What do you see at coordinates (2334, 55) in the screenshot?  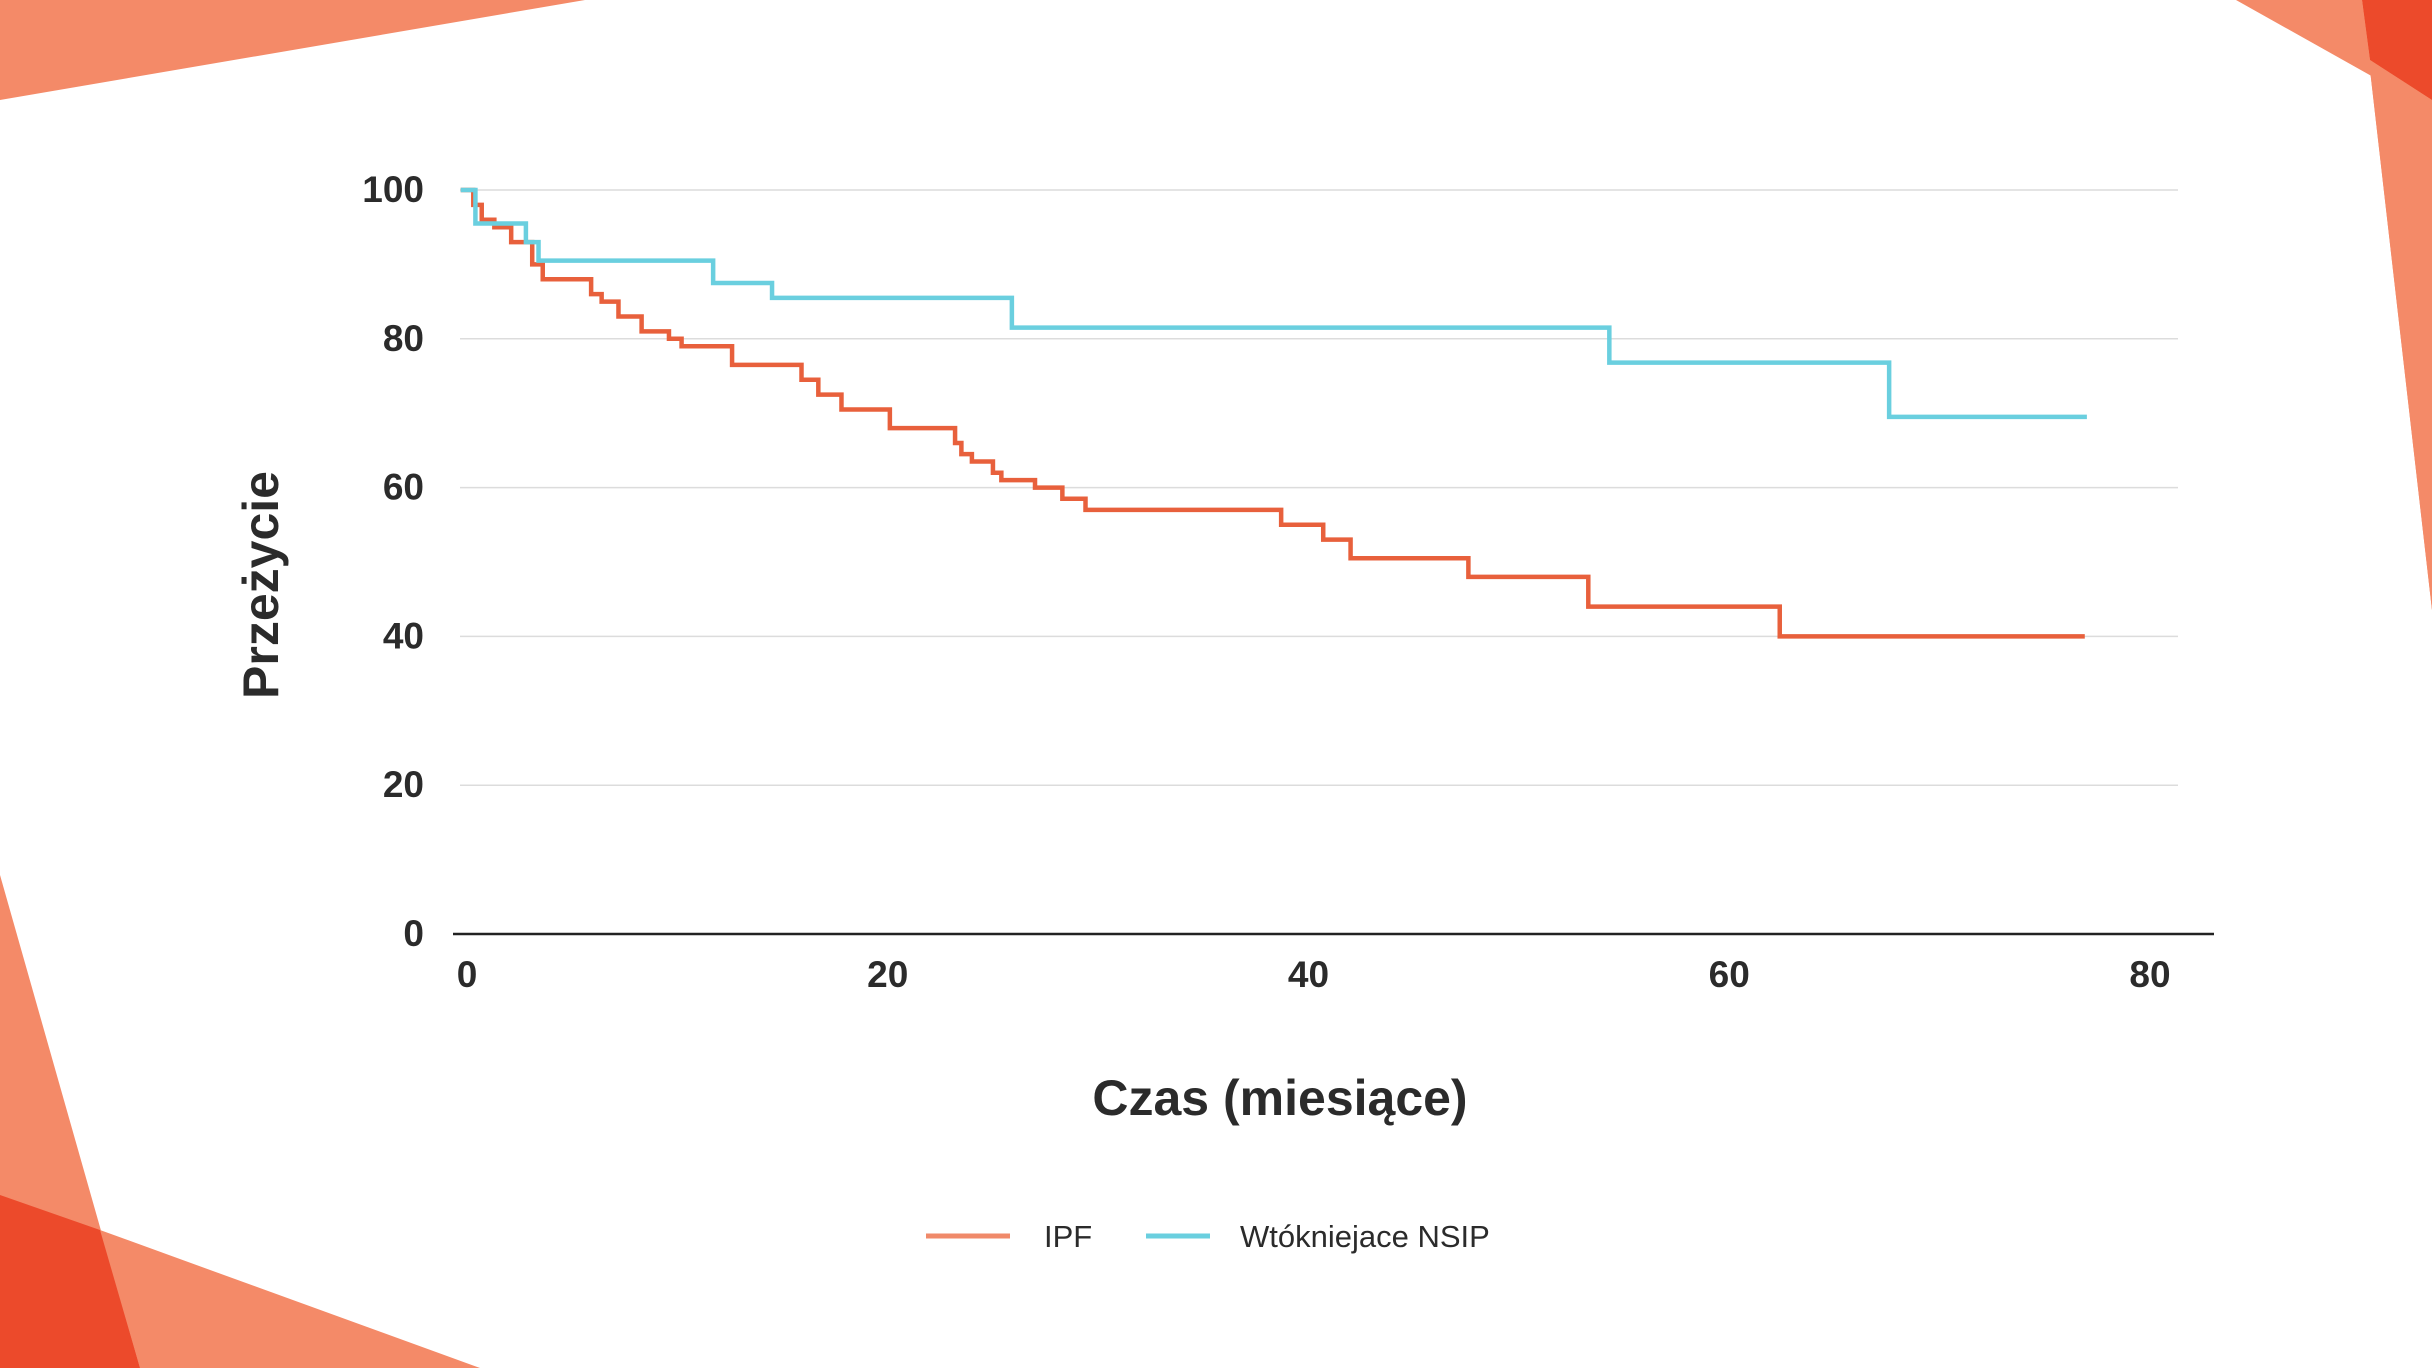 I see `top-right-decor-fan` at bounding box center [2334, 55].